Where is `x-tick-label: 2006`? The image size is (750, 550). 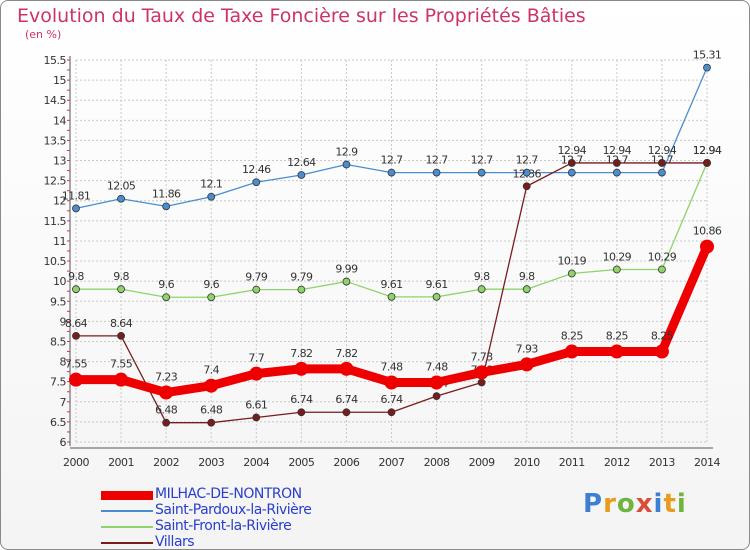
x-tick-label: 2006 is located at coordinates (346, 462).